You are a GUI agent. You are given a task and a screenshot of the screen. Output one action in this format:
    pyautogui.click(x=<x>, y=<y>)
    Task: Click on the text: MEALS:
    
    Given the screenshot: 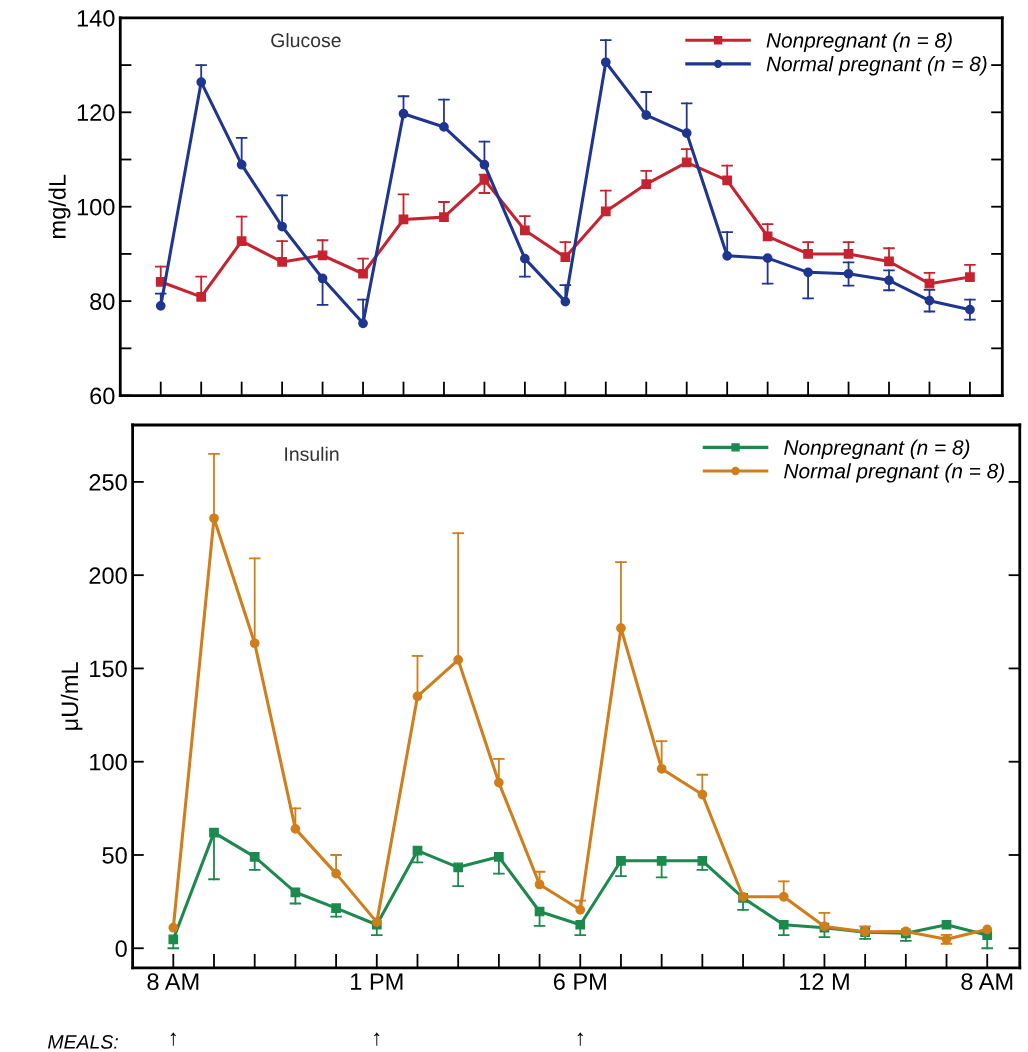 What is the action you would take?
    pyautogui.click(x=83, y=1042)
    